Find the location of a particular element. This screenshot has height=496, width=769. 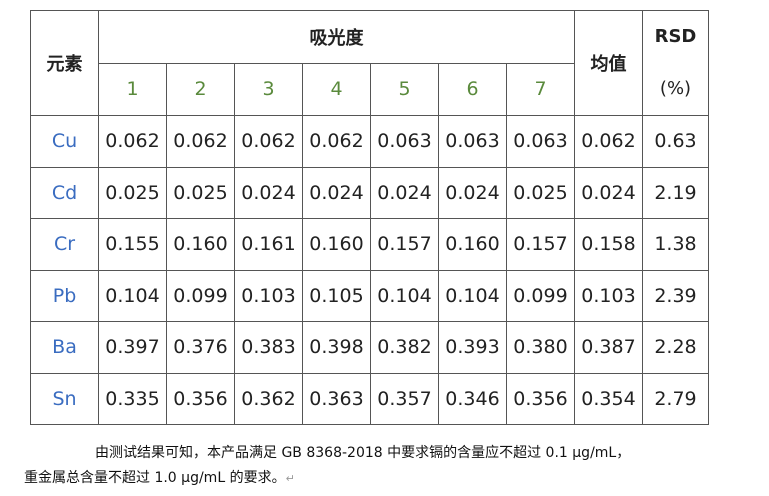

absorbance-cell: 0.380 is located at coordinates (540, 347).